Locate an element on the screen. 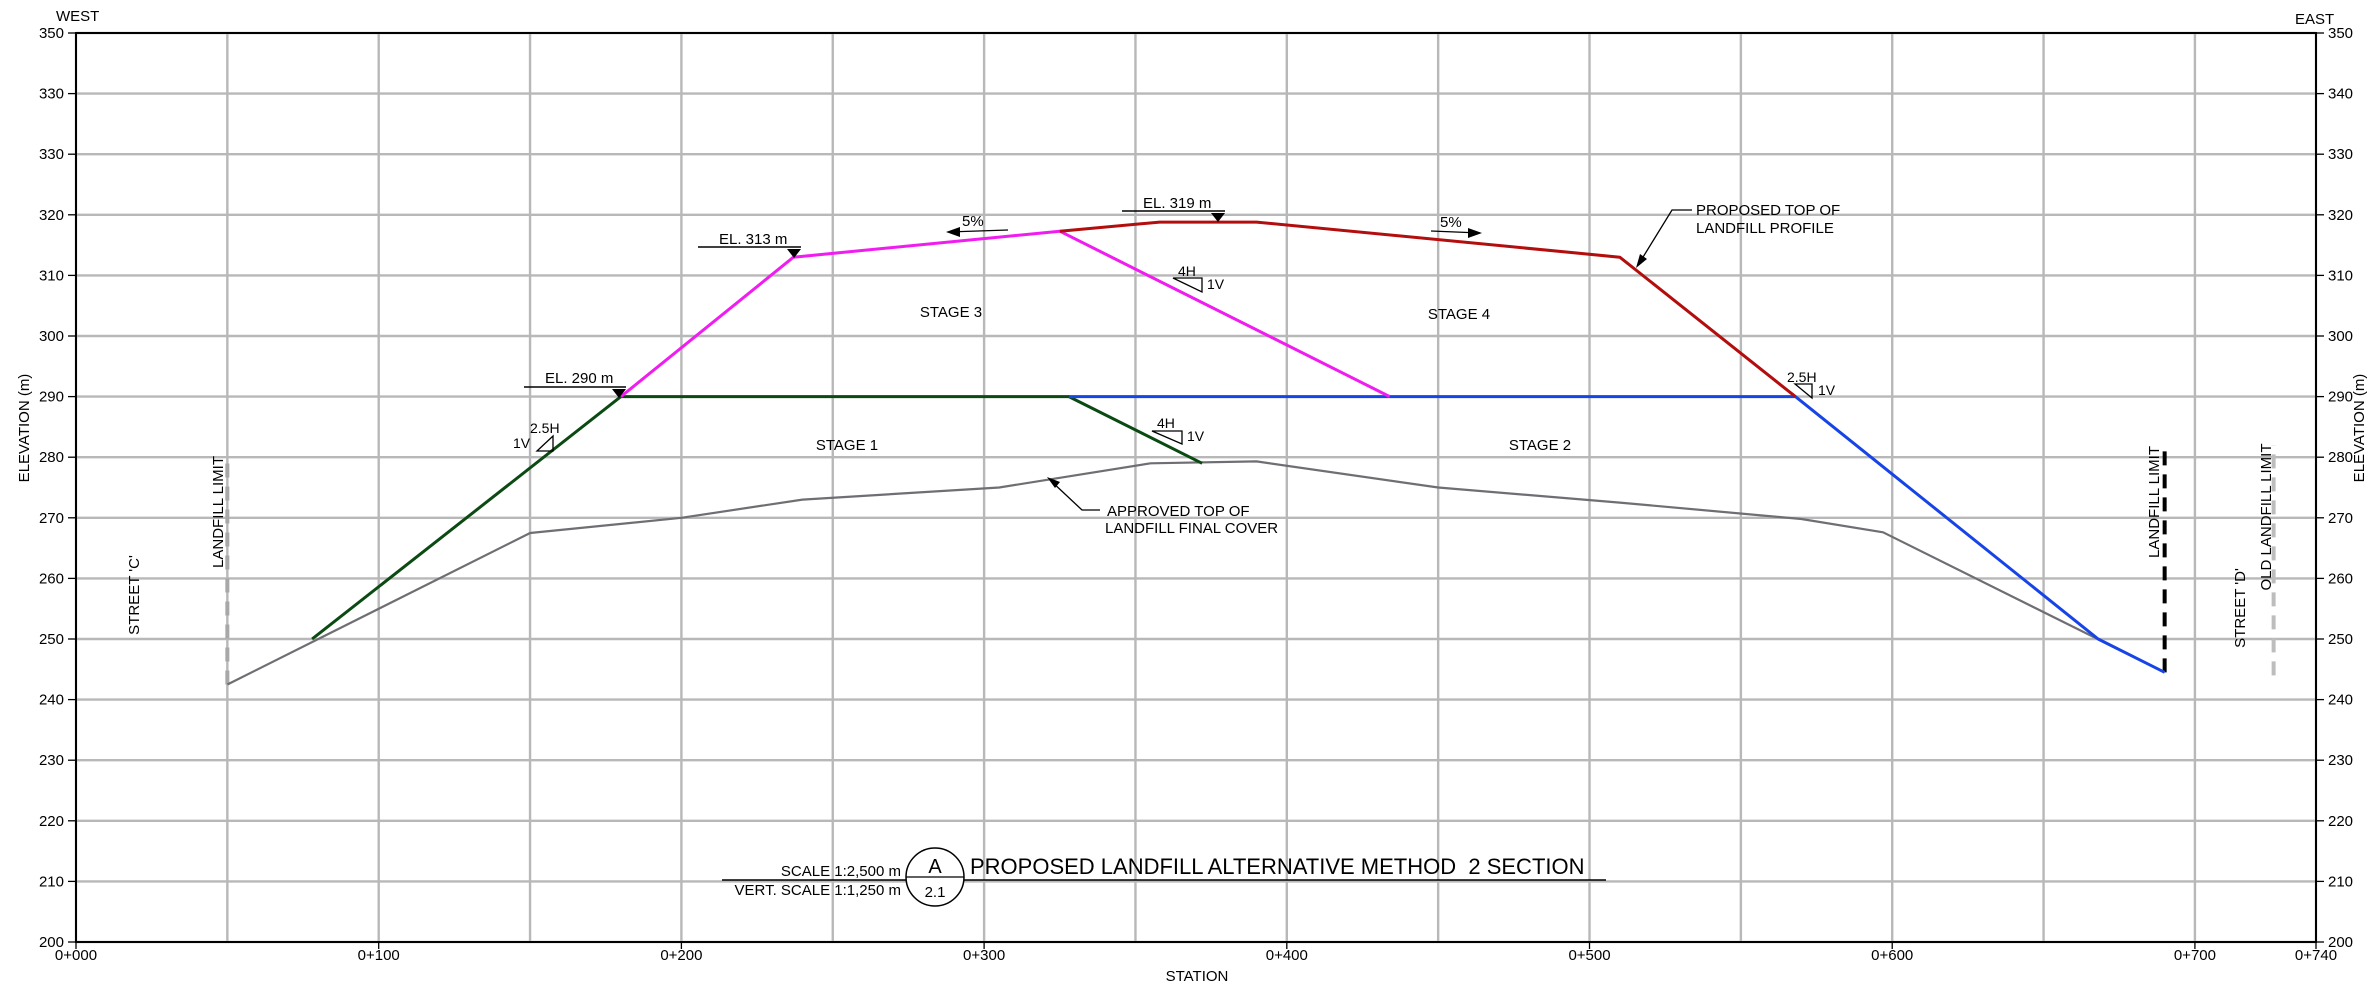 The width and height of the screenshot is (2375, 993). y-tick-label-right: 200 is located at coordinates (2340, 942).